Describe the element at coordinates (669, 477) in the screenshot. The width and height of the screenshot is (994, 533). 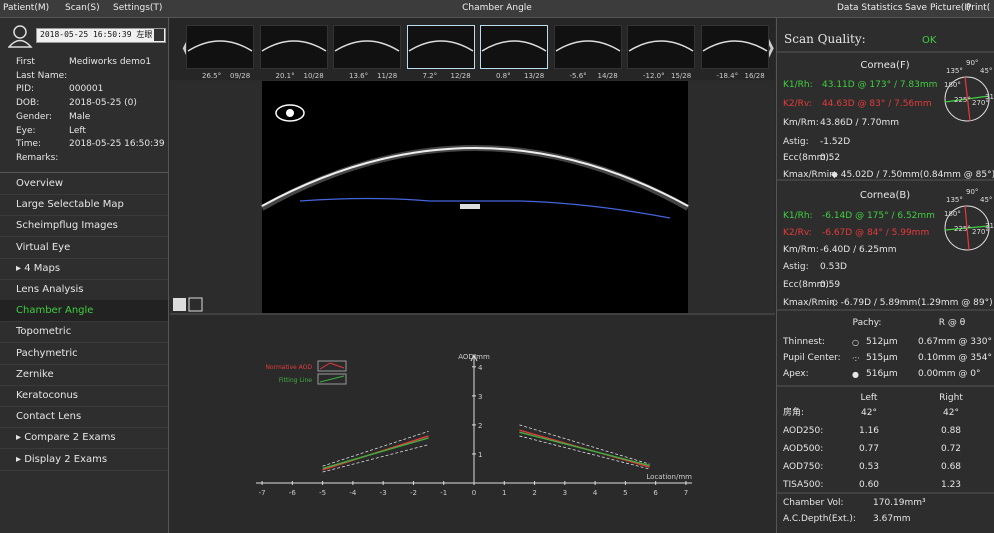
I see `x-axis-title: Location/mm` at that location.